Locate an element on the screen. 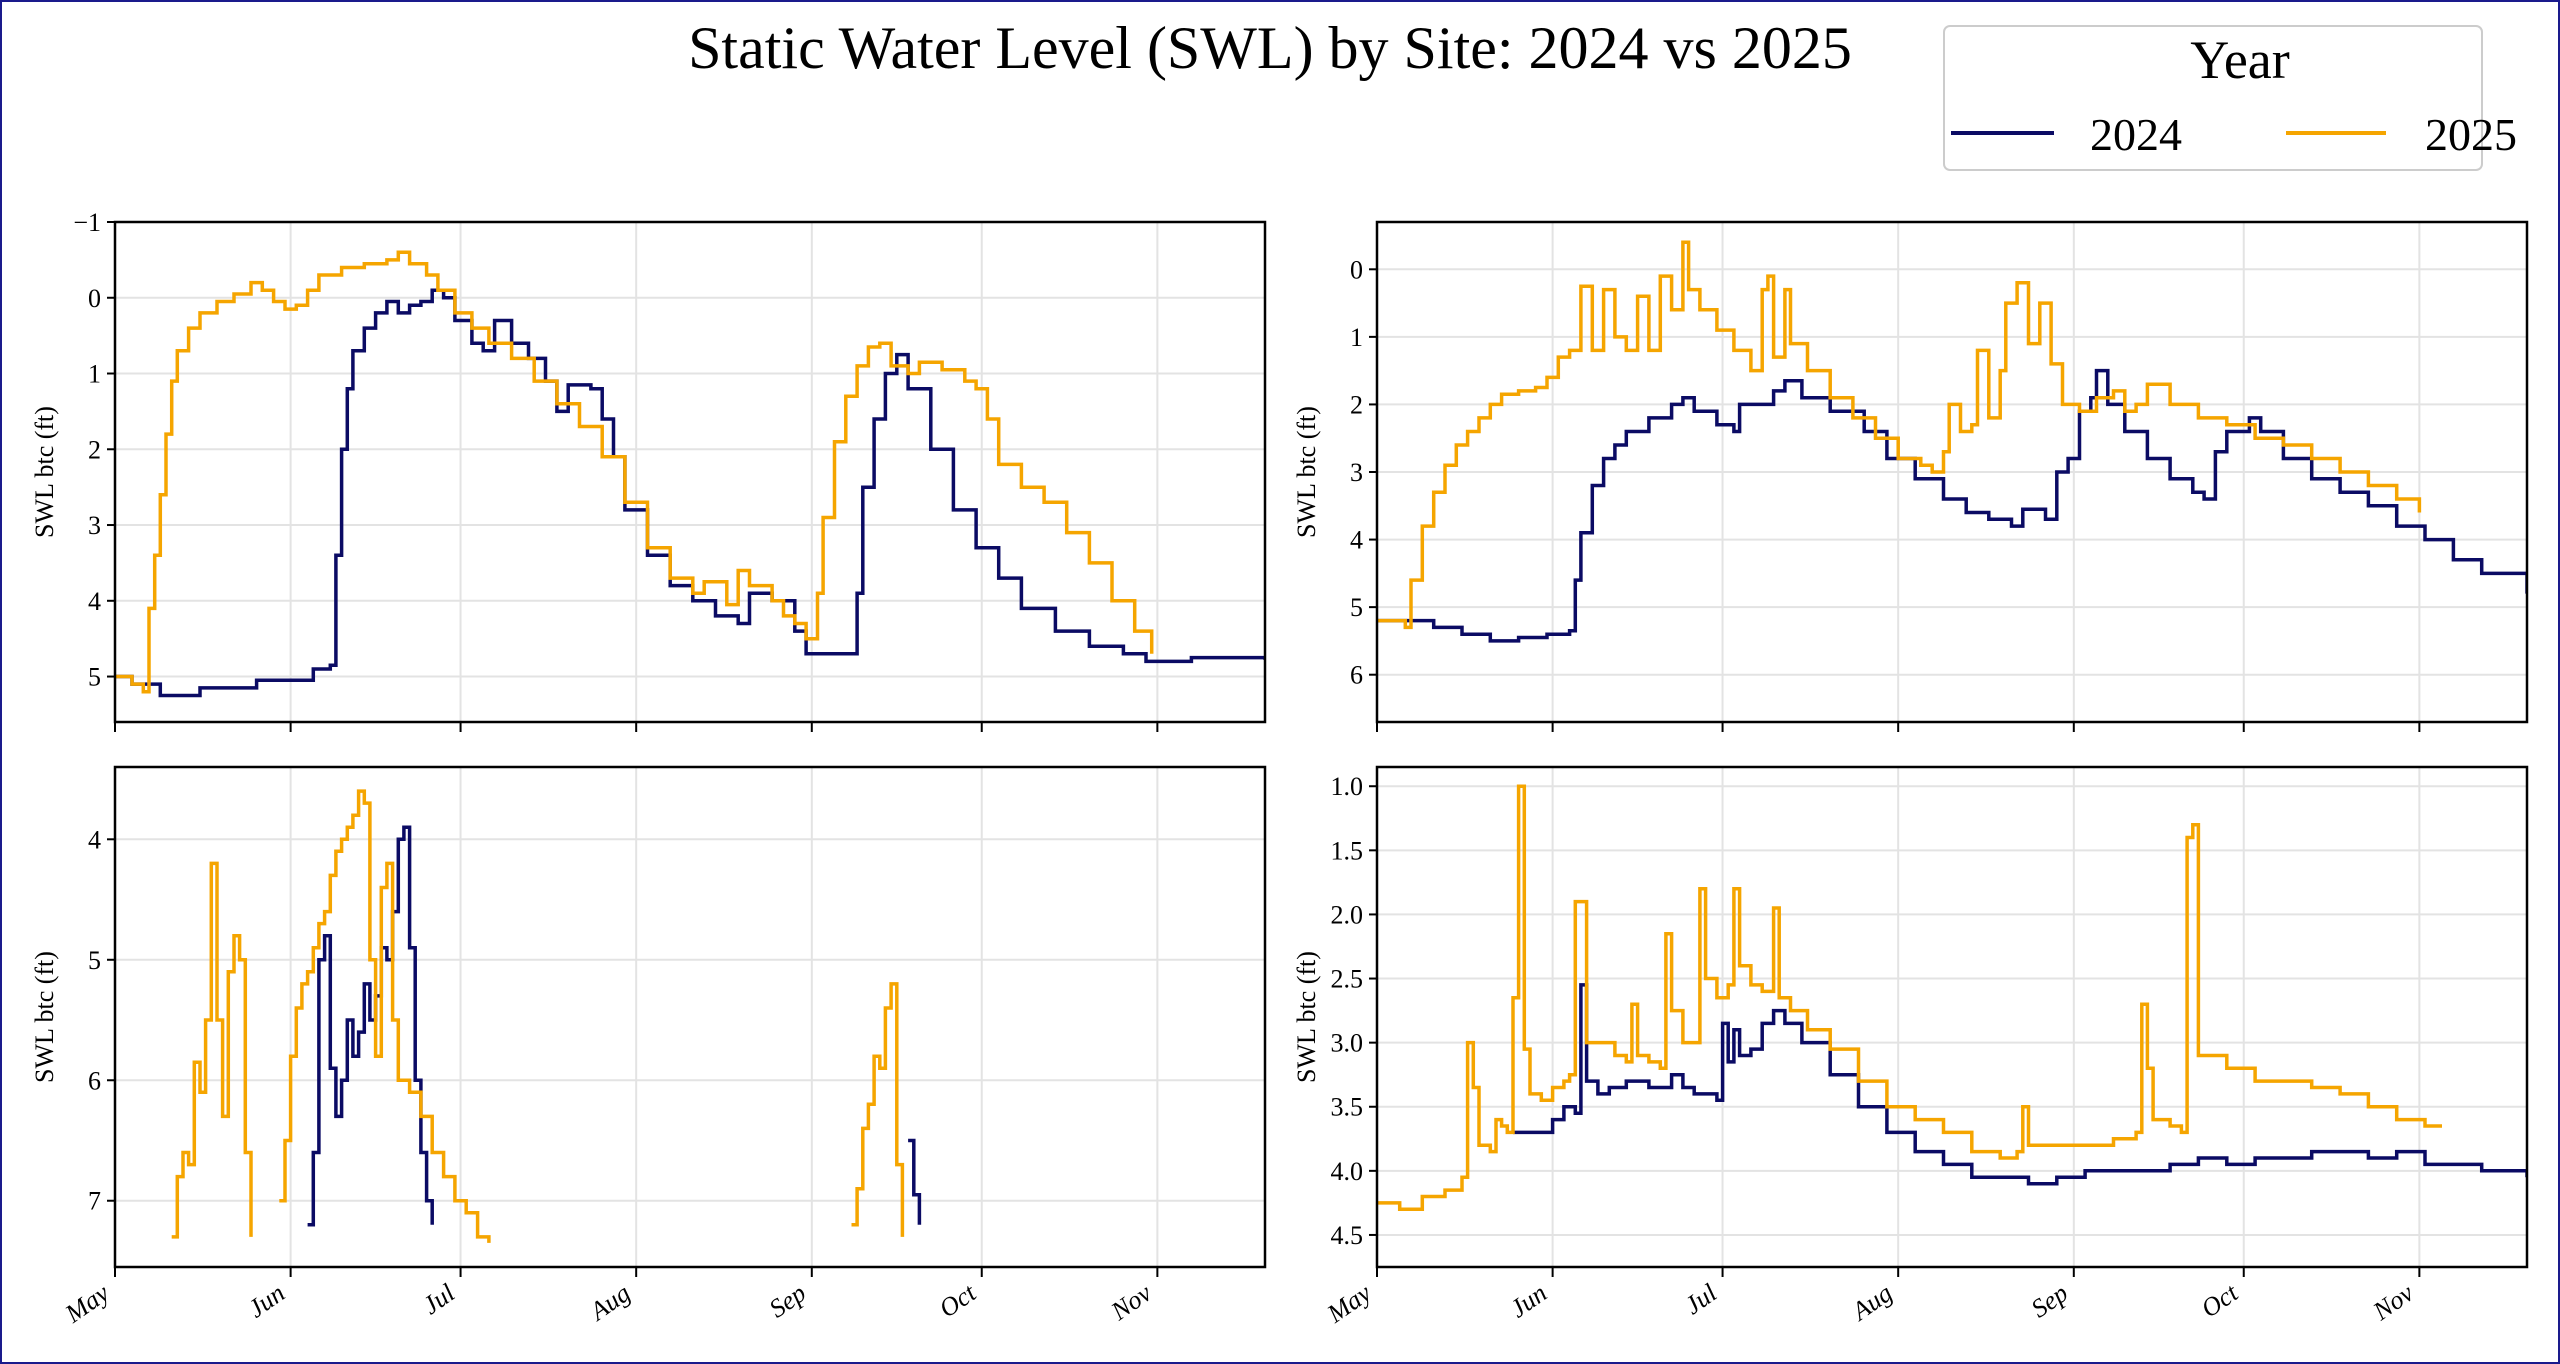 The width and height of the screenshot is (2560, 1364). series-line-2025-seg1 is located at coordinates (385, 1016).